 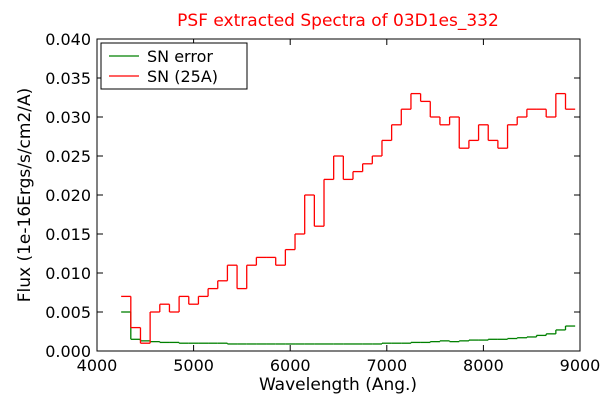 What do you see at coordinates (338, 385) in the screenshot?
I see `x-axis-label: Wavelength (Ang.)` at bounding box center [338, 385].